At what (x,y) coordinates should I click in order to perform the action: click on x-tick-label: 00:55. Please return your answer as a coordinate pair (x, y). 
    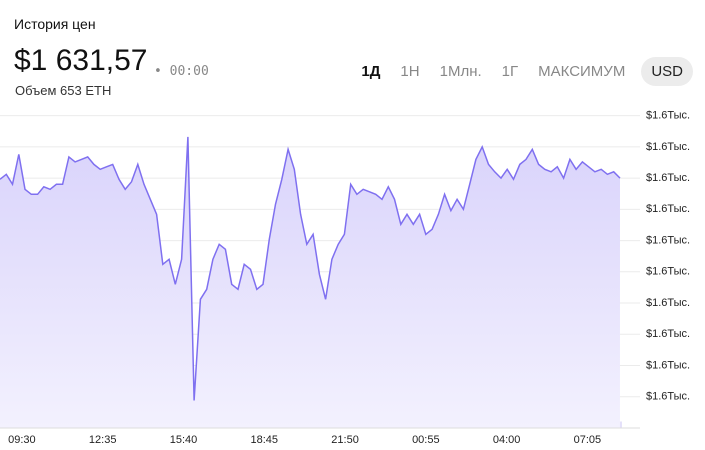
    Looking at the image, I should click on (426, 440).